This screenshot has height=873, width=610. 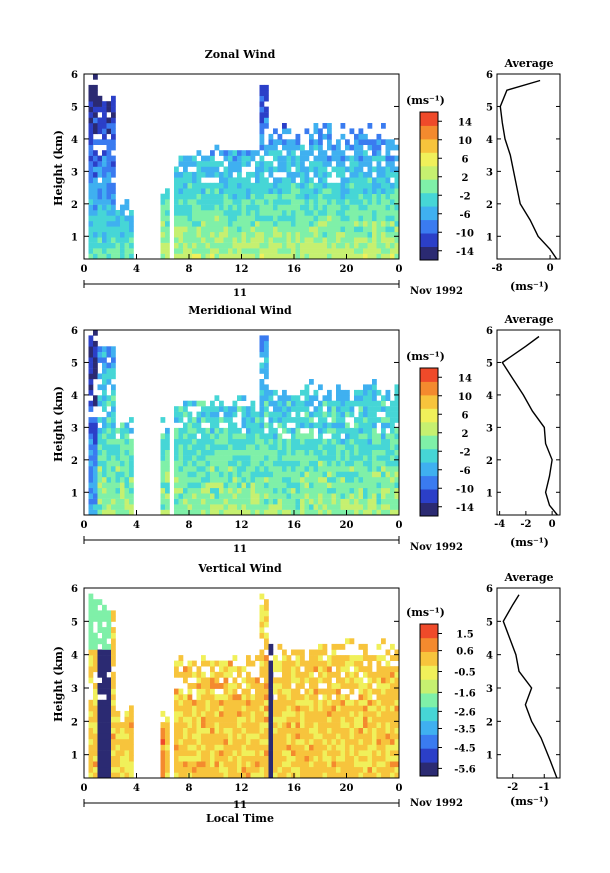 What do you see at coordinates (189, 525) in the screenshot?
I see `x-tick-label: 8` at bounding box center [189, 525].